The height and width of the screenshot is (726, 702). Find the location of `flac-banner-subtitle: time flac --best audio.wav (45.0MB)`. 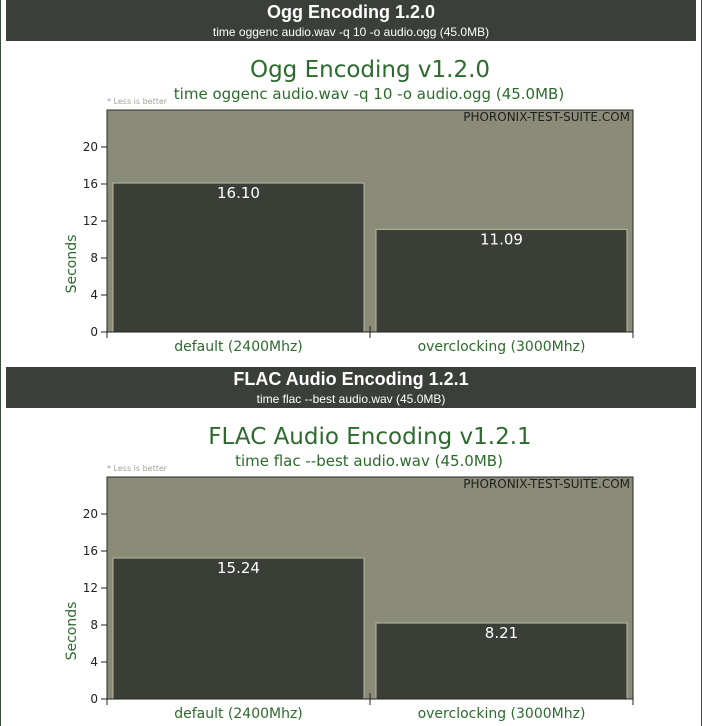

flac-banner-subtitle: time flac --best audio.wav (45.0MB) is located at coordinates (351, 399).